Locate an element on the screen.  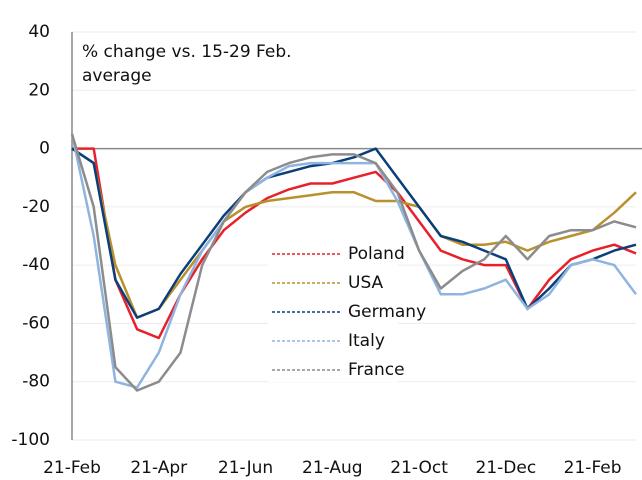
x-tick-label: 21-Aug is located at coordinates (332, 468).